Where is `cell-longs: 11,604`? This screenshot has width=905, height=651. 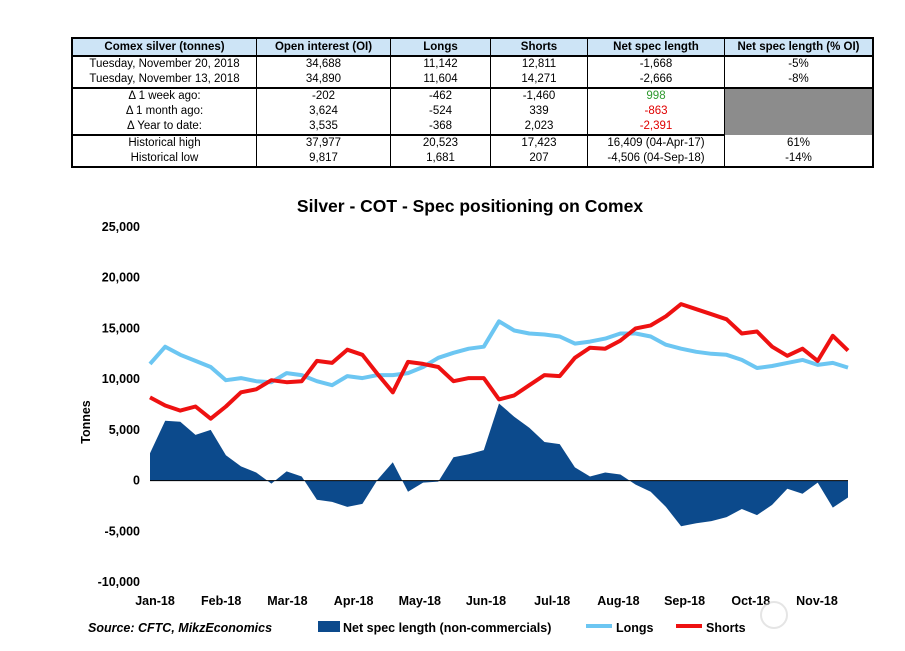
cell-longs: 11,604 is located at coordinates (440, 80).